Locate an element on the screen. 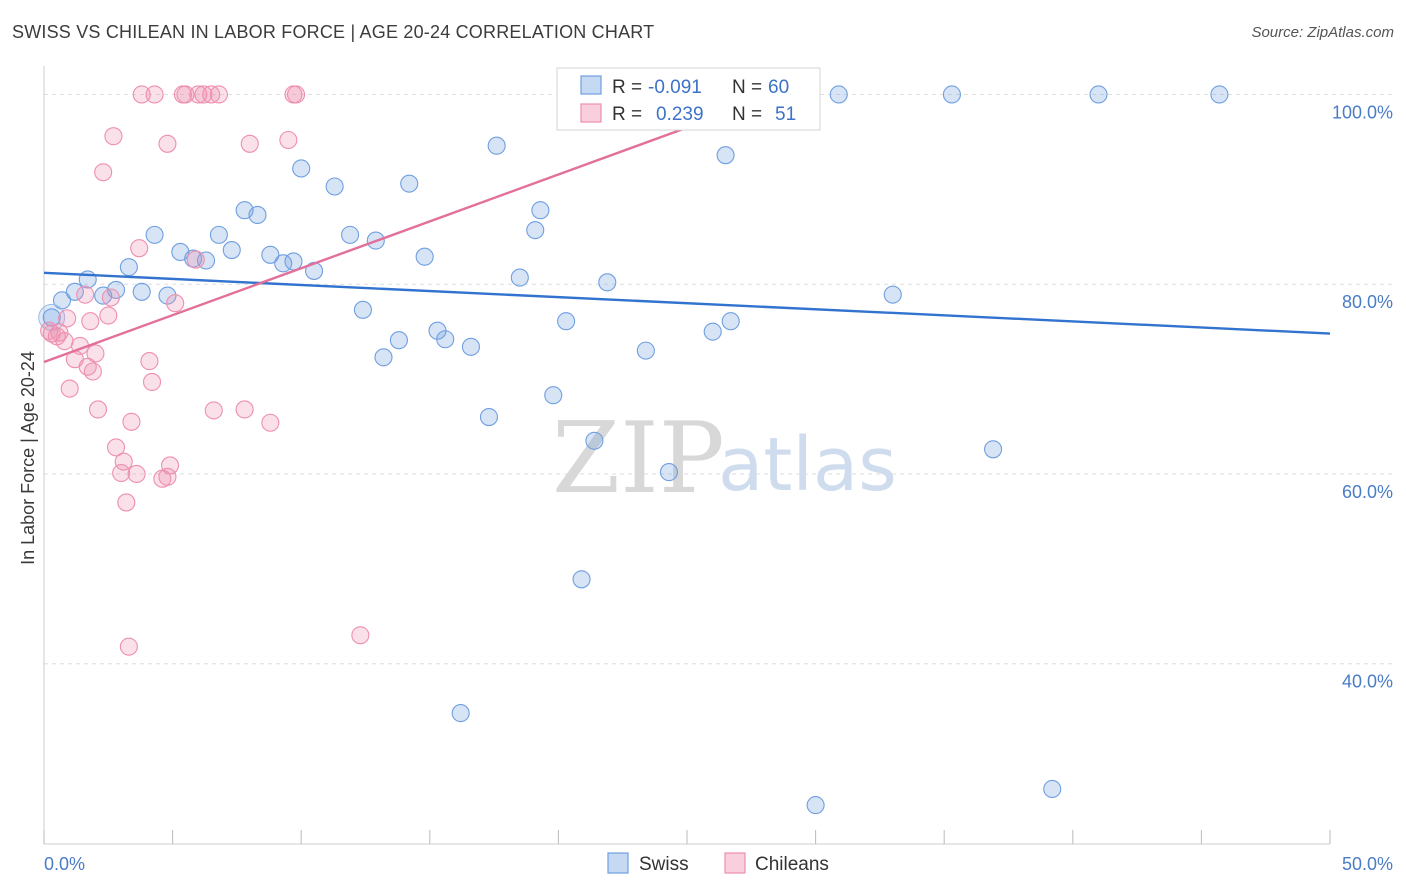  legend-swatch-swiss is located at coordinates (618, 863).